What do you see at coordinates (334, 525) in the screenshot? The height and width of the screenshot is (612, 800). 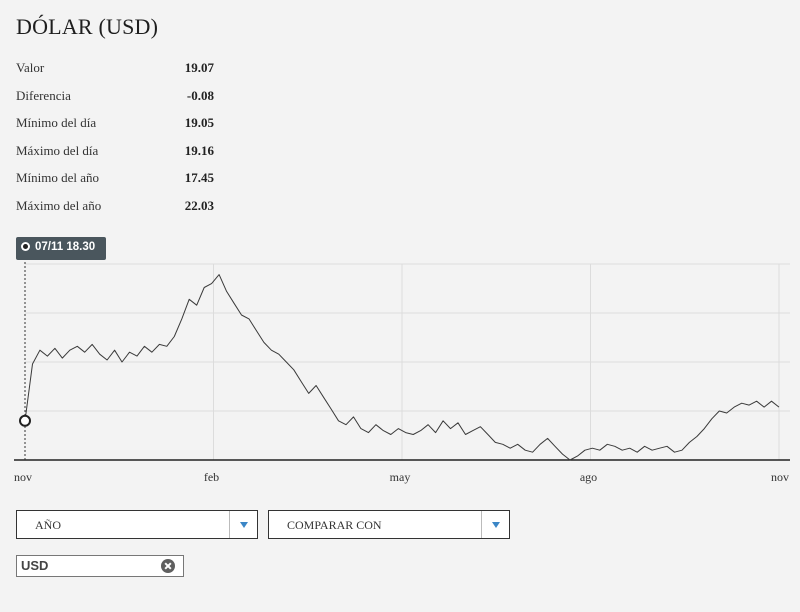 I see `compare-select-label: COMPARAR CON` at bounding box center [334, 525].